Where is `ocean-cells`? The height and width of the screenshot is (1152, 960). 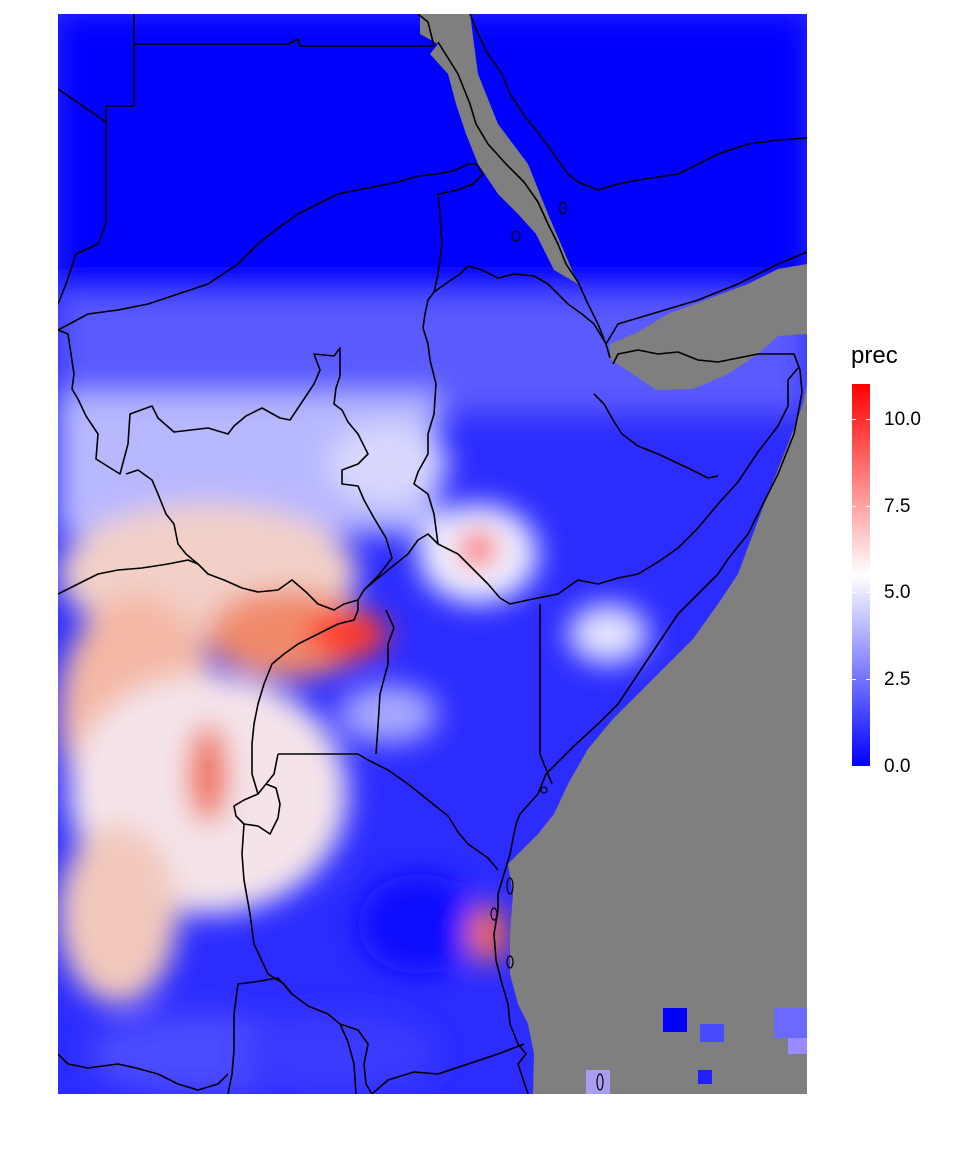 ocean-cells is located at coordinates (696, 1051).